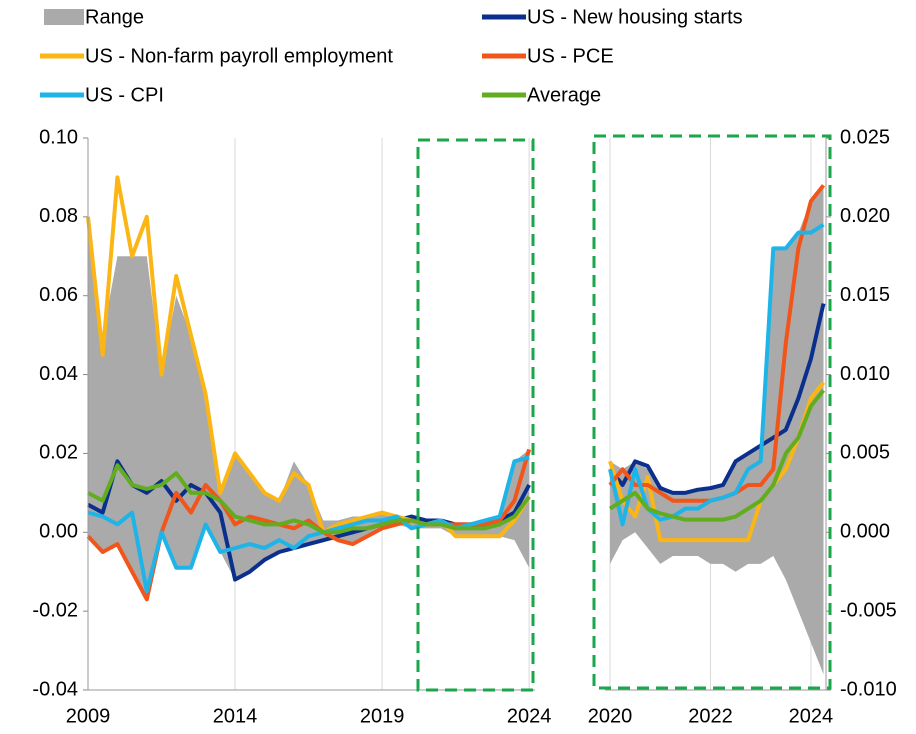 The image size is (916, 734). What do you see at coordinates (564, 95) in the screenshot?
I see `legend-label: Average` at bounding box center [564, 95].